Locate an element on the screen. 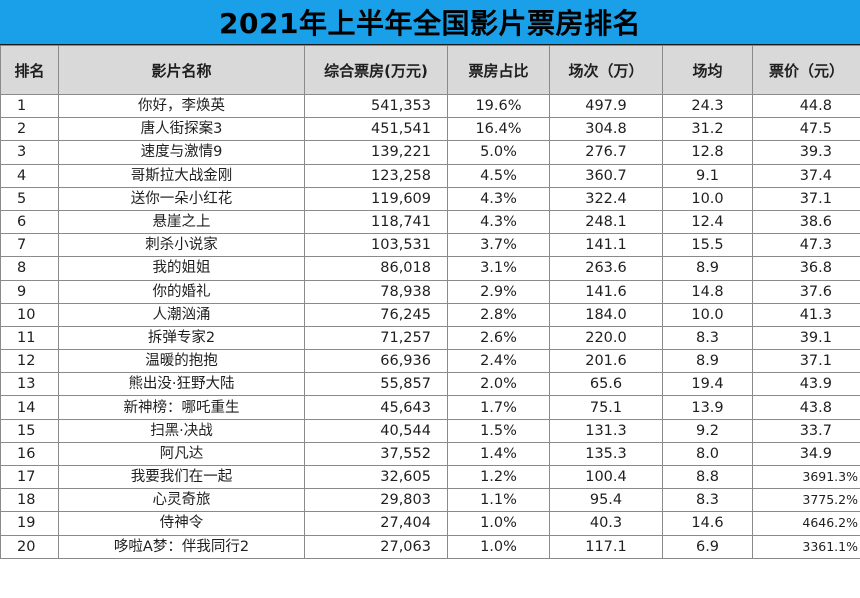 Image resolution: width=860 pixels, height=598 pixels. cell-rank: 19 is located at coordinates (29, 523).